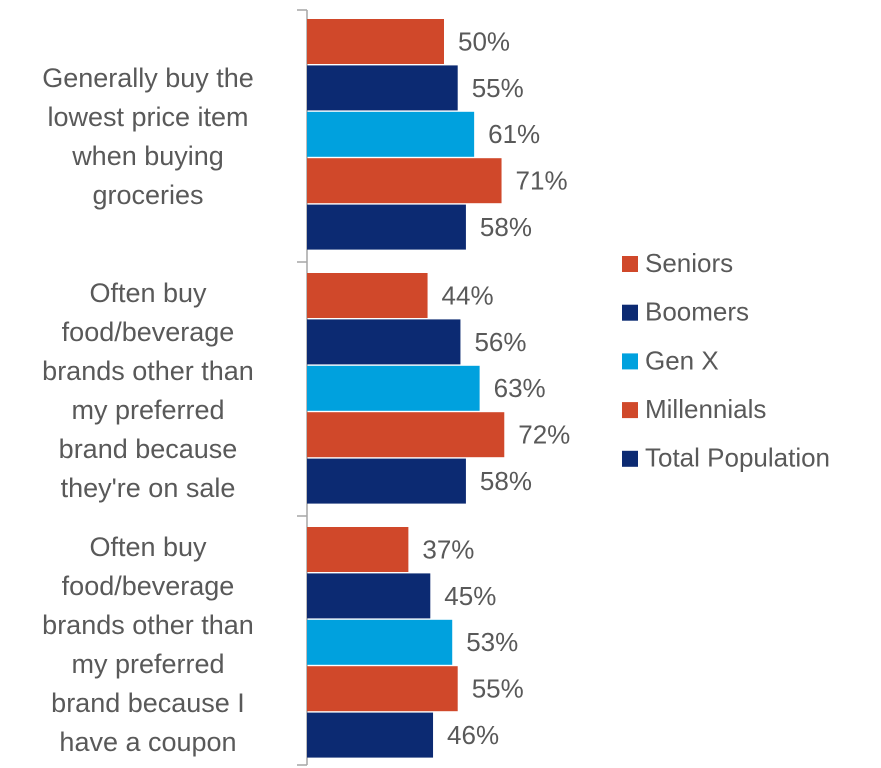 The width and height of the screenshot is (881, 768). I want to click on value-label: 45%, so click(470, 596).